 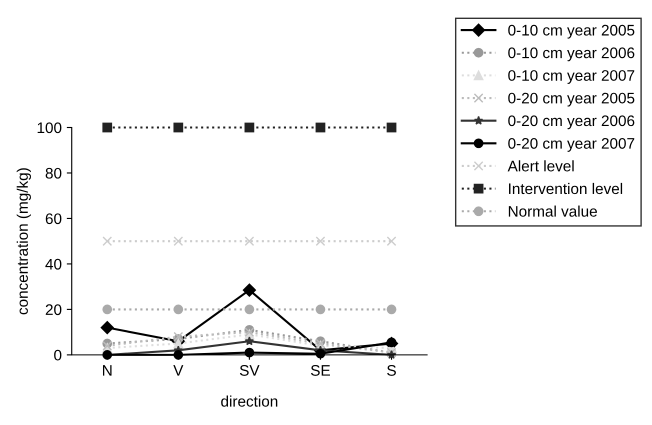 What do you see at coordinates (107, 370) in the screenshot?
I see `x-tick-label: N` at bounding box center [107, 370].